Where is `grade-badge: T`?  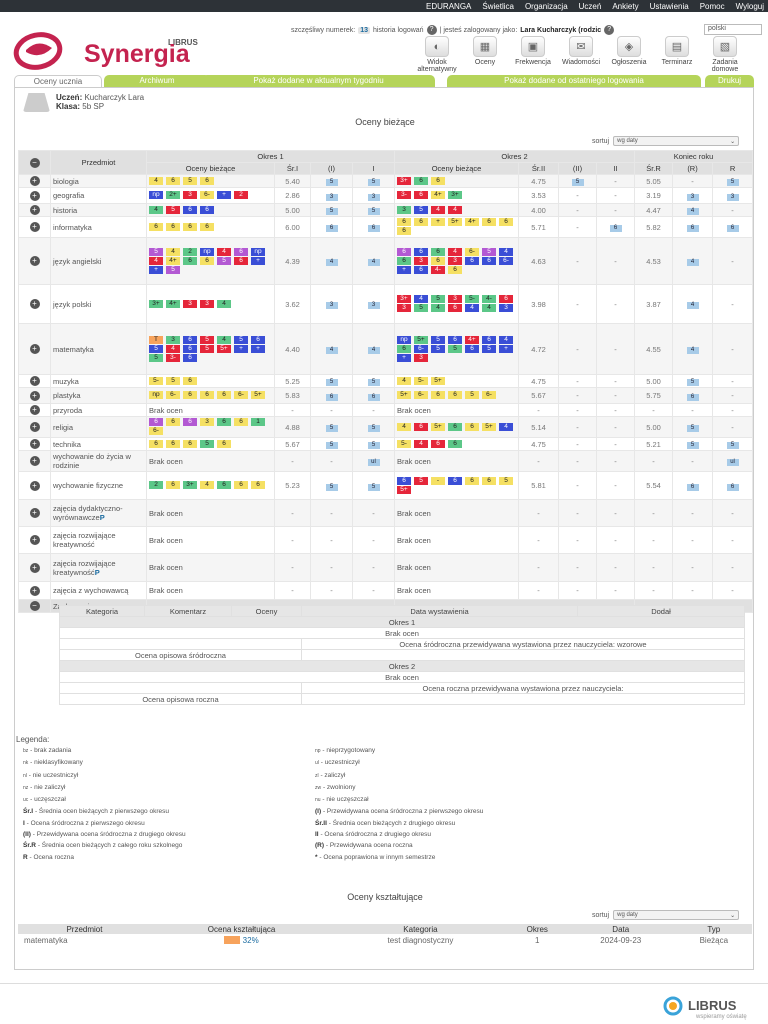 grade-badge: T is located at coordinates (156, 339).